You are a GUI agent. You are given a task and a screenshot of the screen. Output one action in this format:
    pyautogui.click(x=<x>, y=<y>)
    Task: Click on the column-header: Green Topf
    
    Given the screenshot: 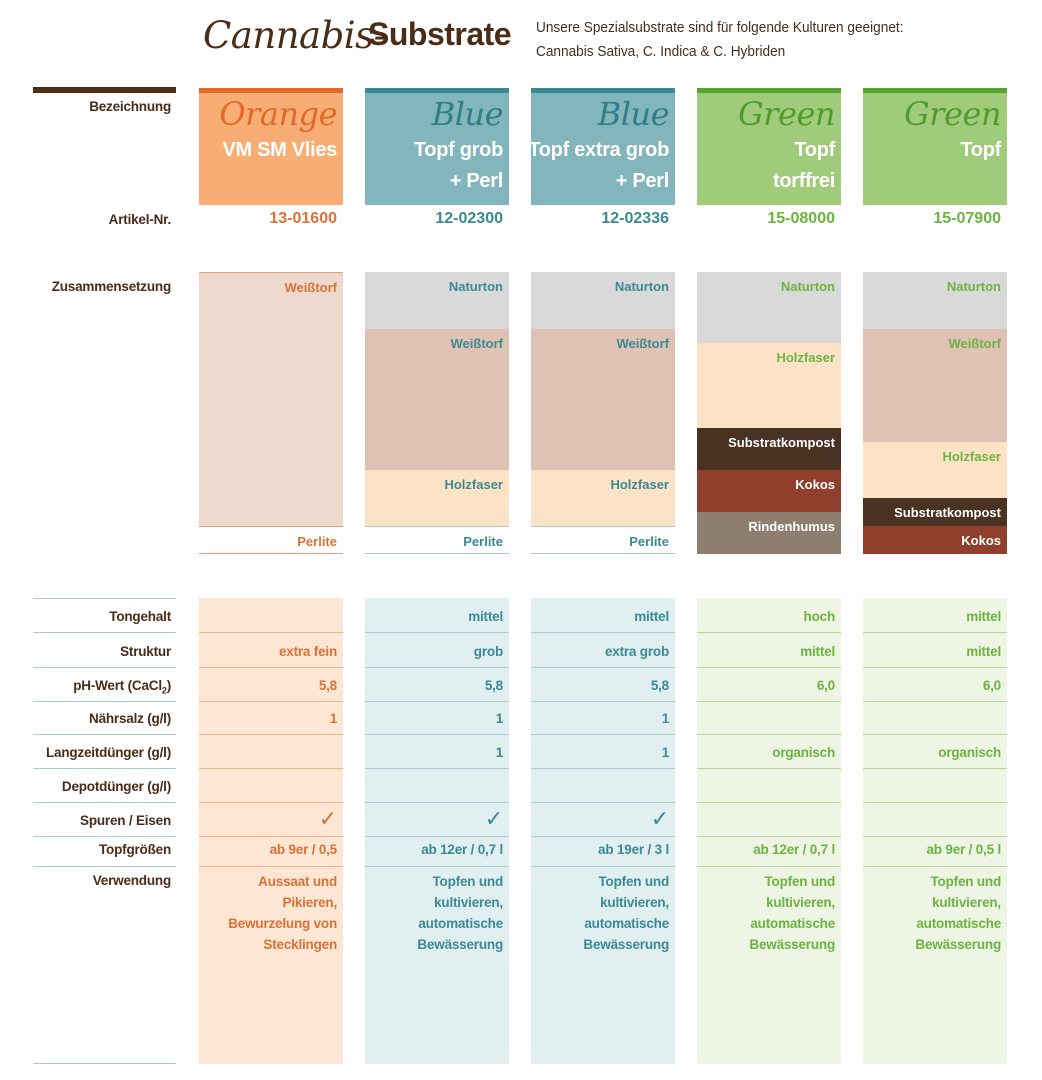 What is the action you would take?
    pyautogui.click(x=935, y=149)
    